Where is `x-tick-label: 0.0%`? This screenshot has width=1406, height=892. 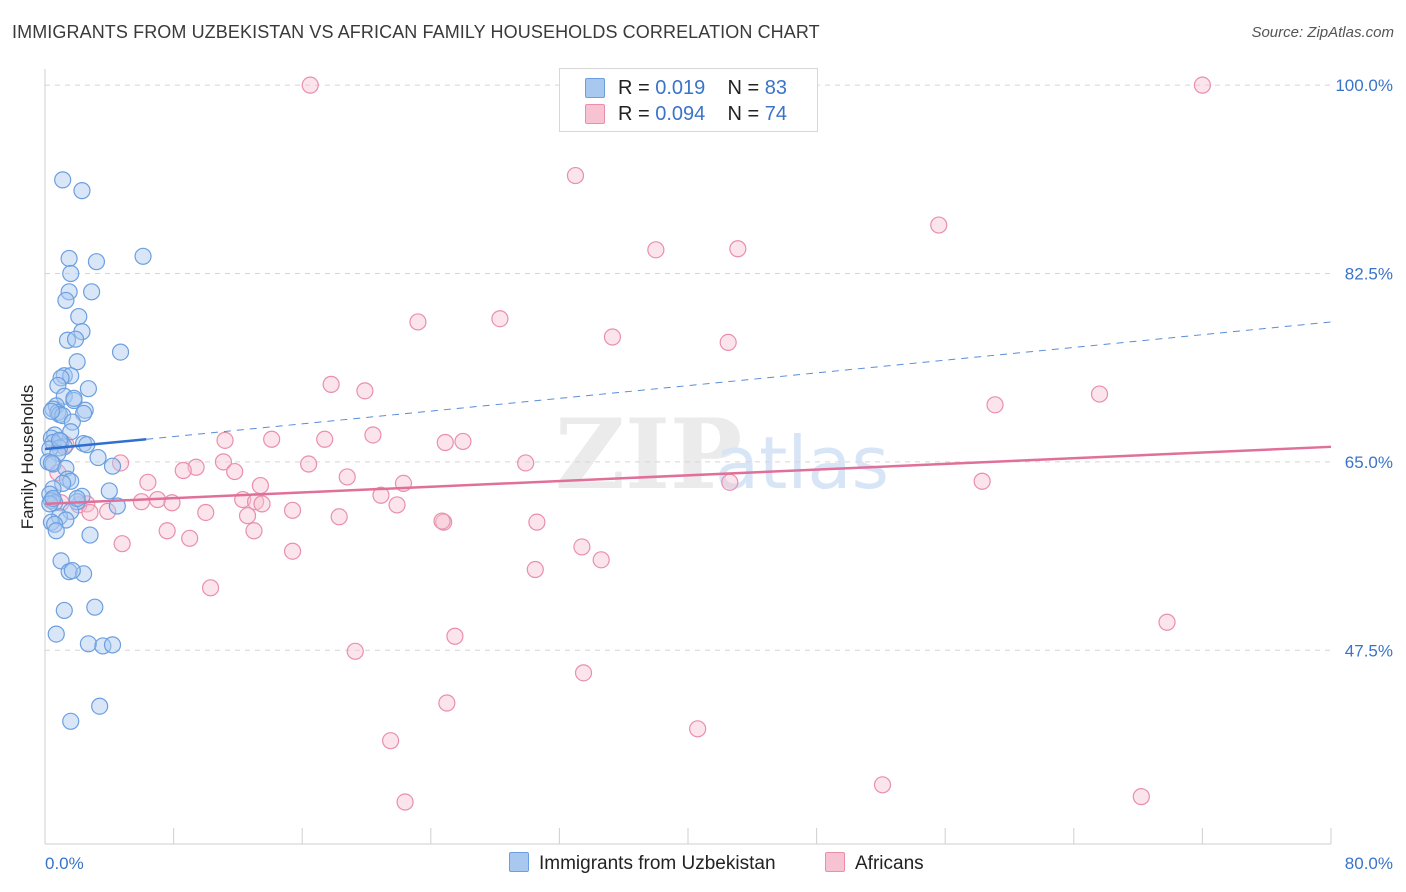
x-tick-label: 0.0% is located at coordinates (64, 863).